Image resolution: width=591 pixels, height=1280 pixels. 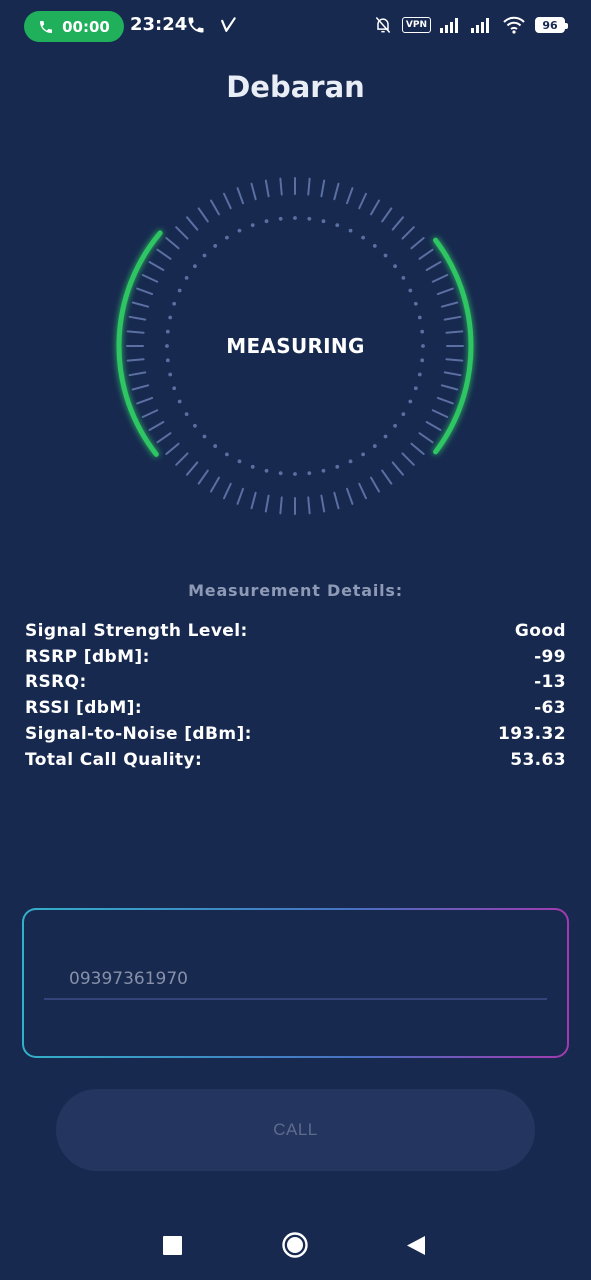 What do you see at coordinates (295, 980) in the screenshot?
I see `phone-number-input` at bounding box center [295, 980].